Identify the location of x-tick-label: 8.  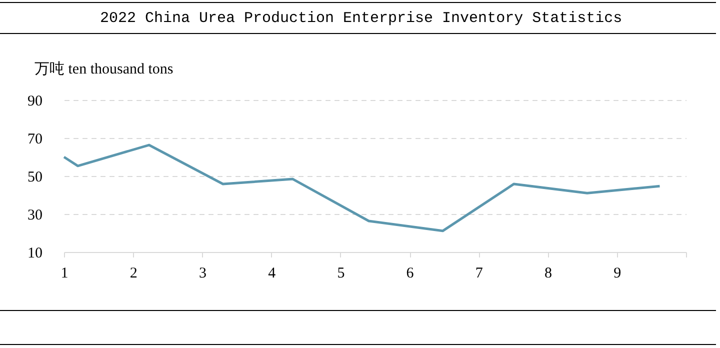
(548, 274).